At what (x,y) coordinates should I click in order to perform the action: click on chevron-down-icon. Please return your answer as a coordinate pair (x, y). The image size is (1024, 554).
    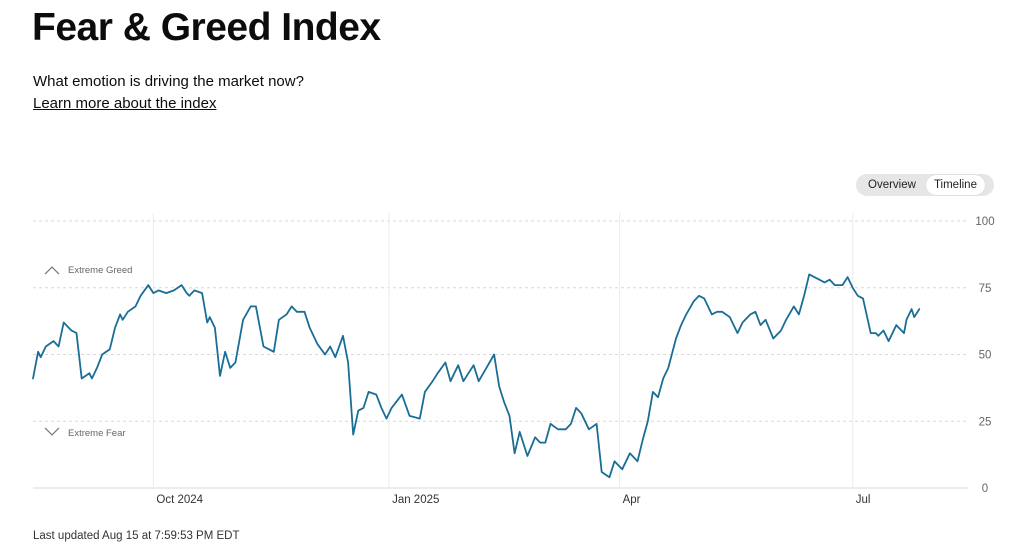
    Looking at the image, I should click on (52, 431).